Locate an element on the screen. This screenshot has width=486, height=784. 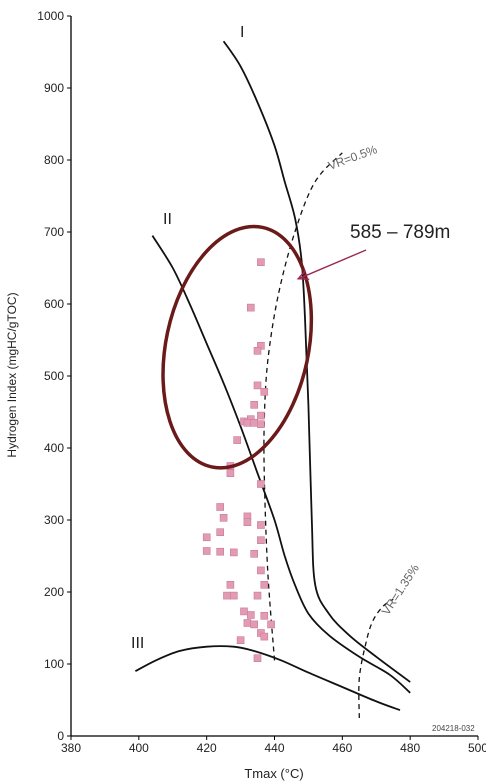
x-tick-label: 400 is located at coordinates (139, 748).